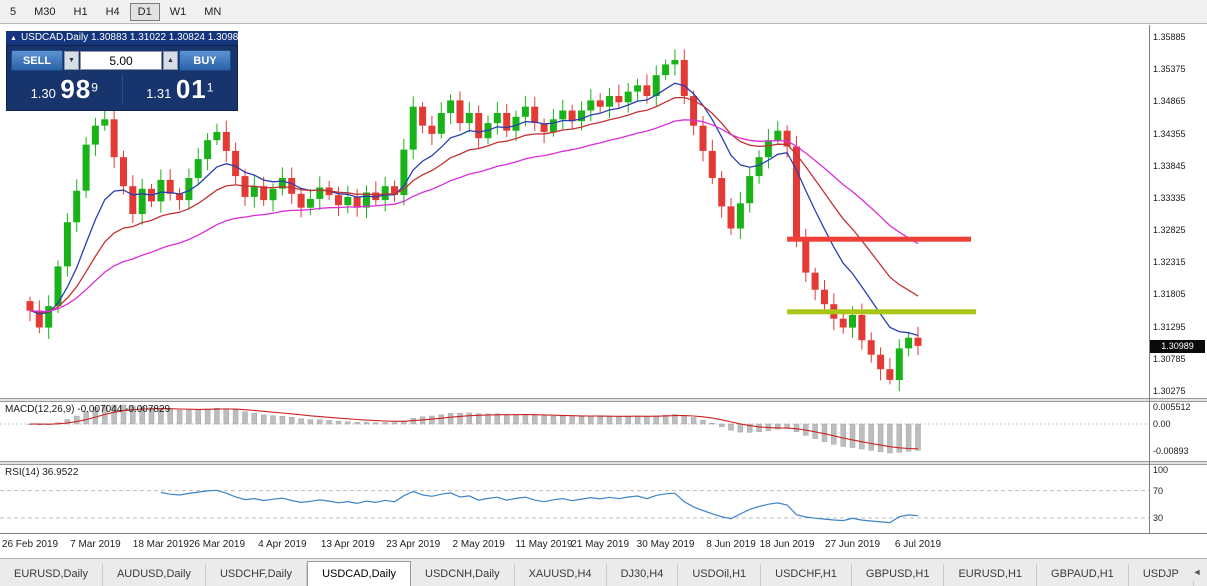  I want to click on date-axis-label: 18 Jun 2019, so click(787, 544).